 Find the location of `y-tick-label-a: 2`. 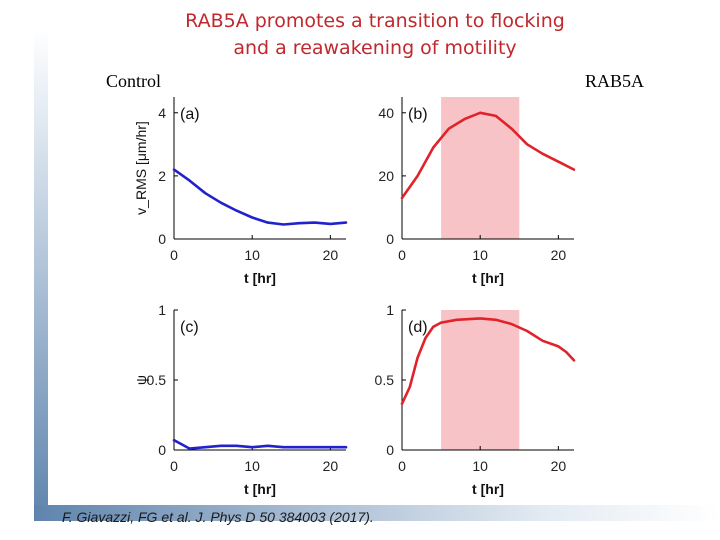

y-tick-label-a: 2 is located at coordinates (162, 176).